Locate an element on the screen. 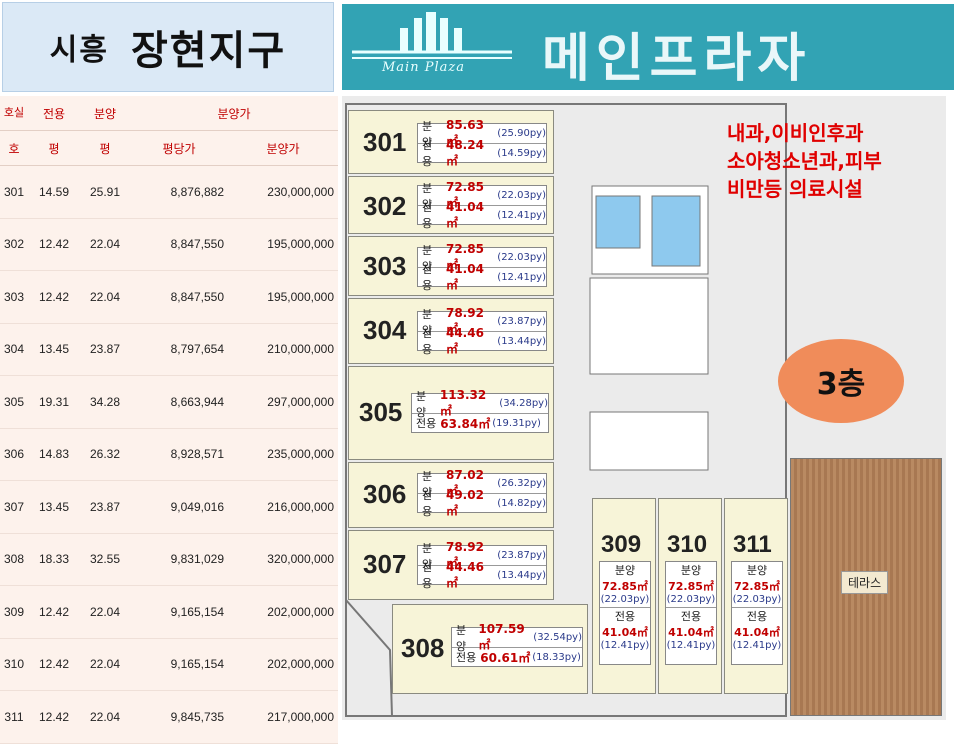  brand-banner: Main Plaza 메인프라자 is located at coordinates (648, 47).